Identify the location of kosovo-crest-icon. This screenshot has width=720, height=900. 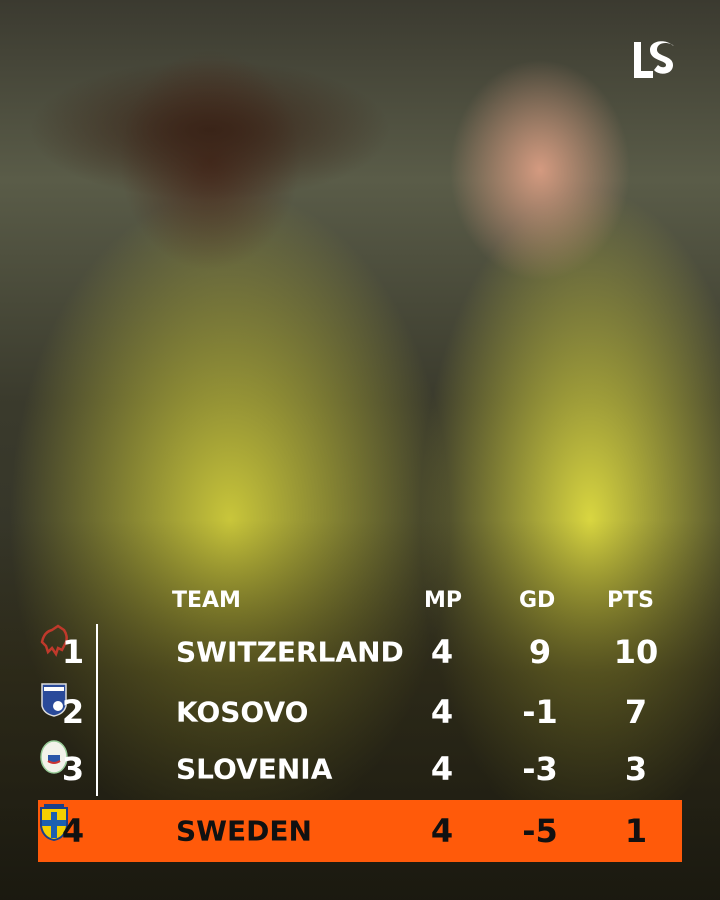
(54, 700).